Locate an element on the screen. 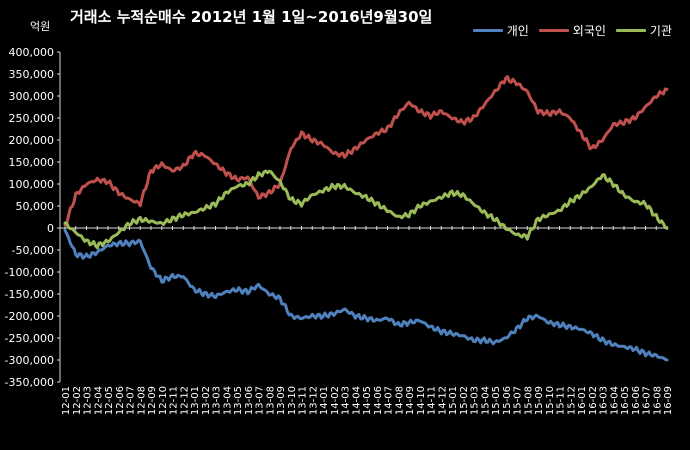  x-tick-label: 14-03 is located at coordinates (346, 400).